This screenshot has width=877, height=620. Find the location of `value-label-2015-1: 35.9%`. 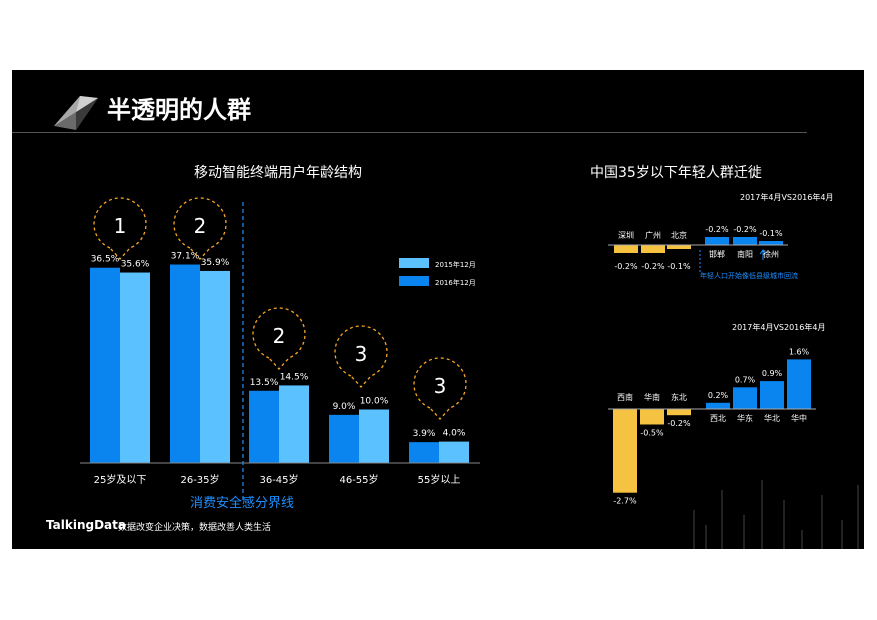

value-label-2015-1: 35.9% is located at coordinates (215, 263).